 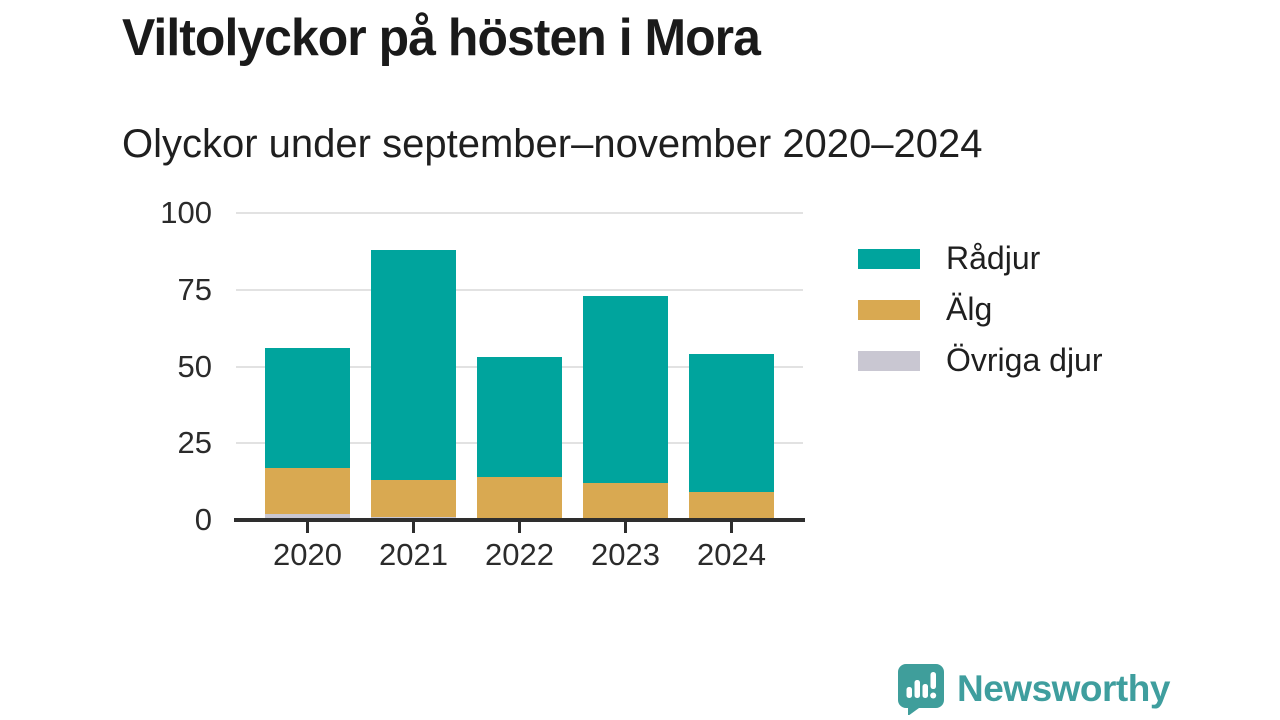 I want to click on bar-segment-övriga-djur-2020, so click(x=307, y=516).